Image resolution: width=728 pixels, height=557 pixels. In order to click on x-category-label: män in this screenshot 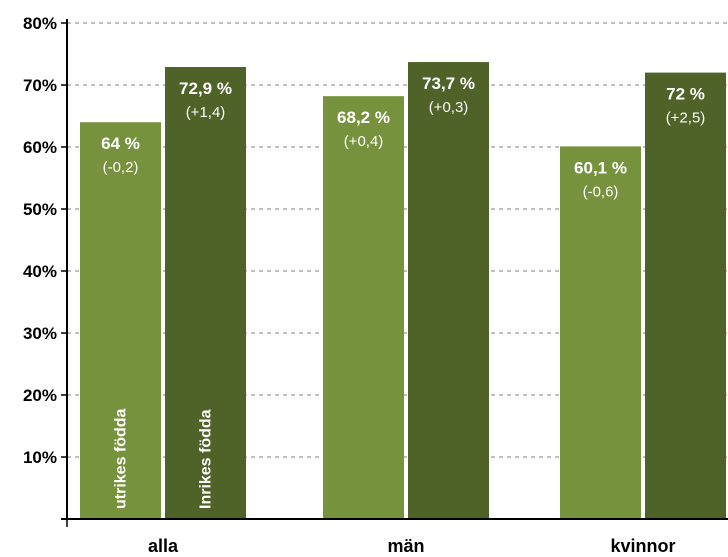, I will do `click(405, 546)`.